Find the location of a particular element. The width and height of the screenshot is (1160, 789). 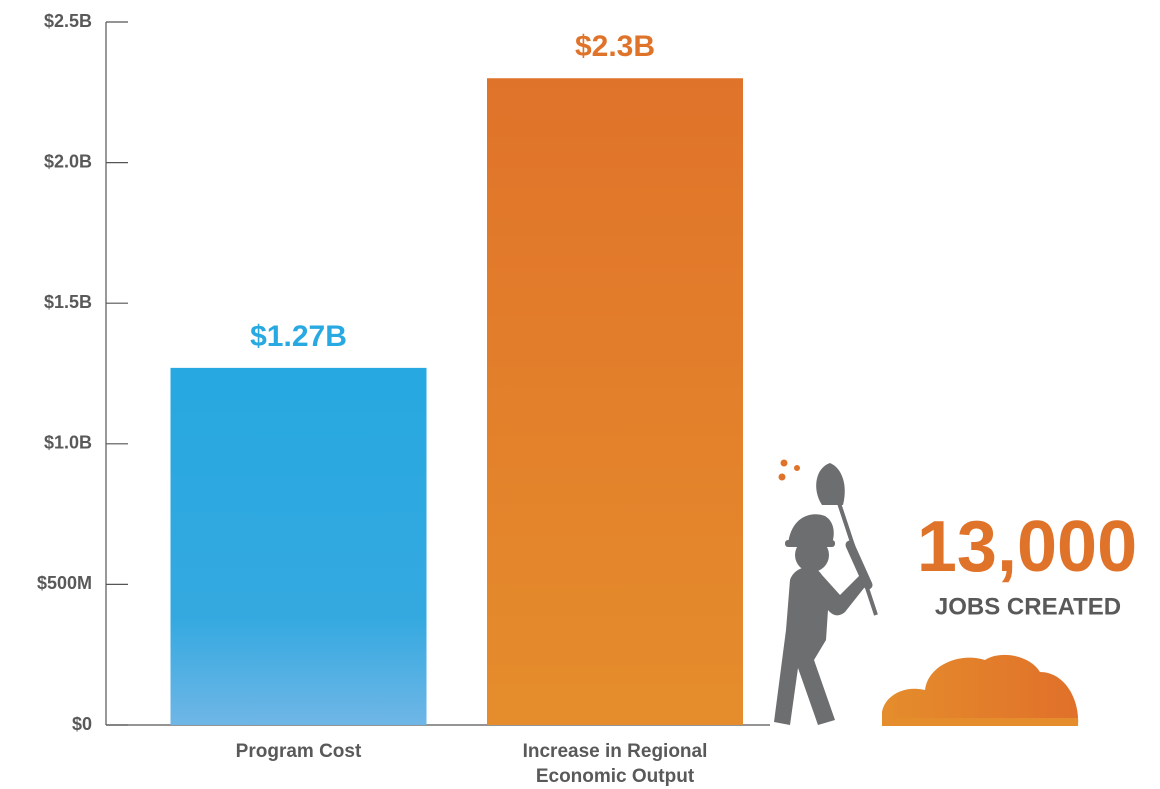

bar is located at coordinates (298, 546).